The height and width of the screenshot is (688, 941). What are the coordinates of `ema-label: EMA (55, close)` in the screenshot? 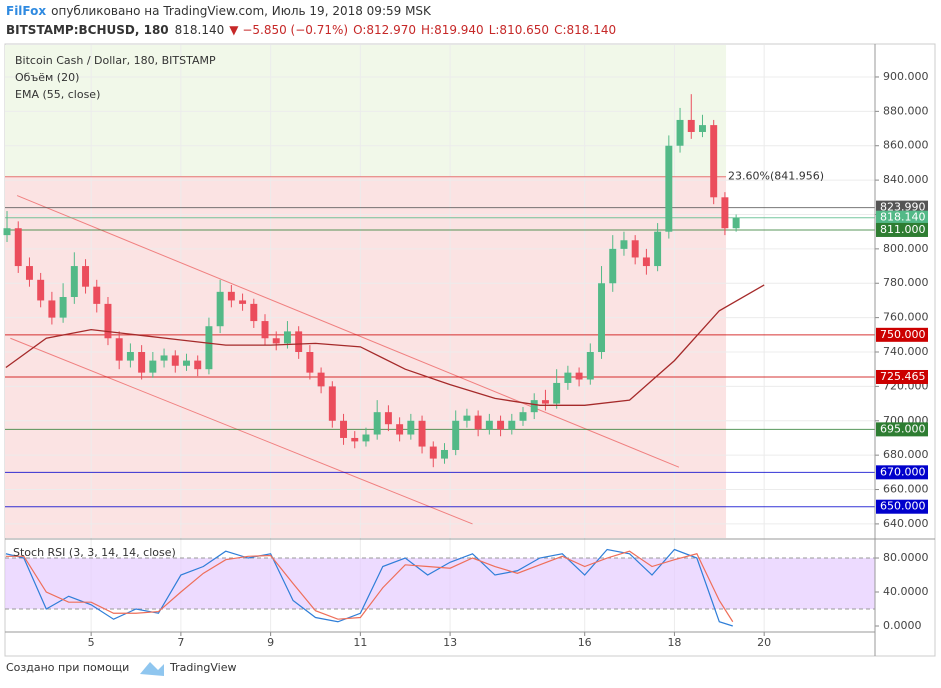 It's located at (57, 94).